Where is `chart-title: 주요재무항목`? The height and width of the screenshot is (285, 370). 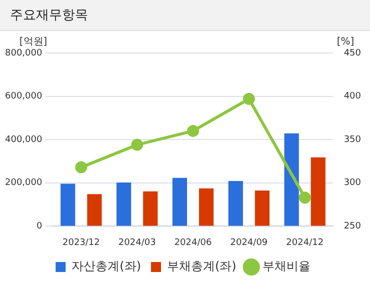
chart-title: 주요재무항목 is located at coordinates (185, 15).